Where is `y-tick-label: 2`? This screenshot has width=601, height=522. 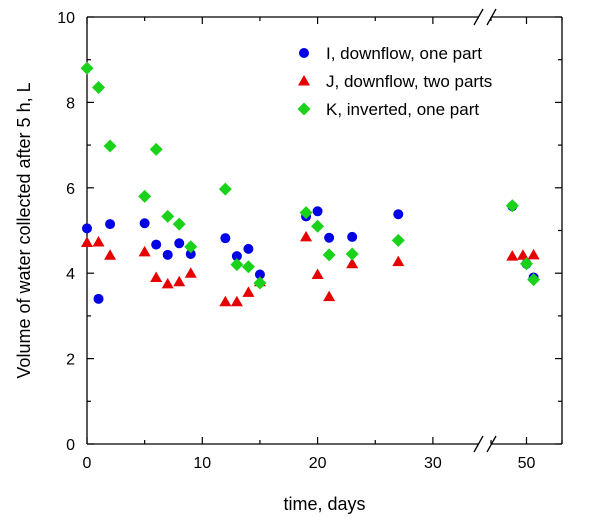
y-tick-label: 2 is located at coordinates (70, 360).